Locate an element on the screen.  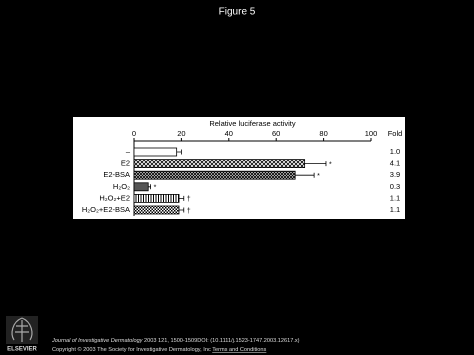
axis-label: Relative luciferase activity is located at coordinates (252, 123).